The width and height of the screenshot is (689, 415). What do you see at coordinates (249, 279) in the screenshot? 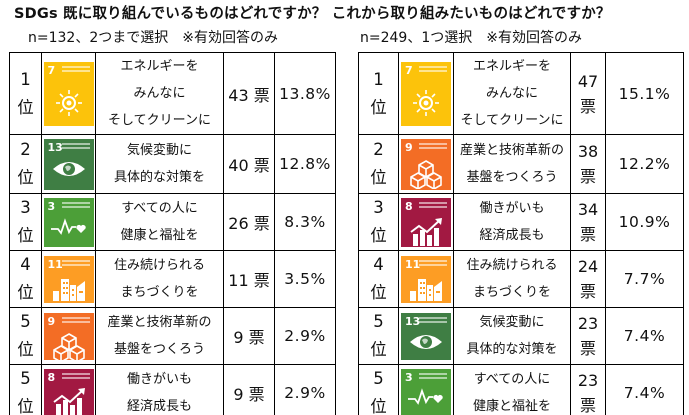
I see `votes-cell: 11 票` at bounding box center [249, 279].